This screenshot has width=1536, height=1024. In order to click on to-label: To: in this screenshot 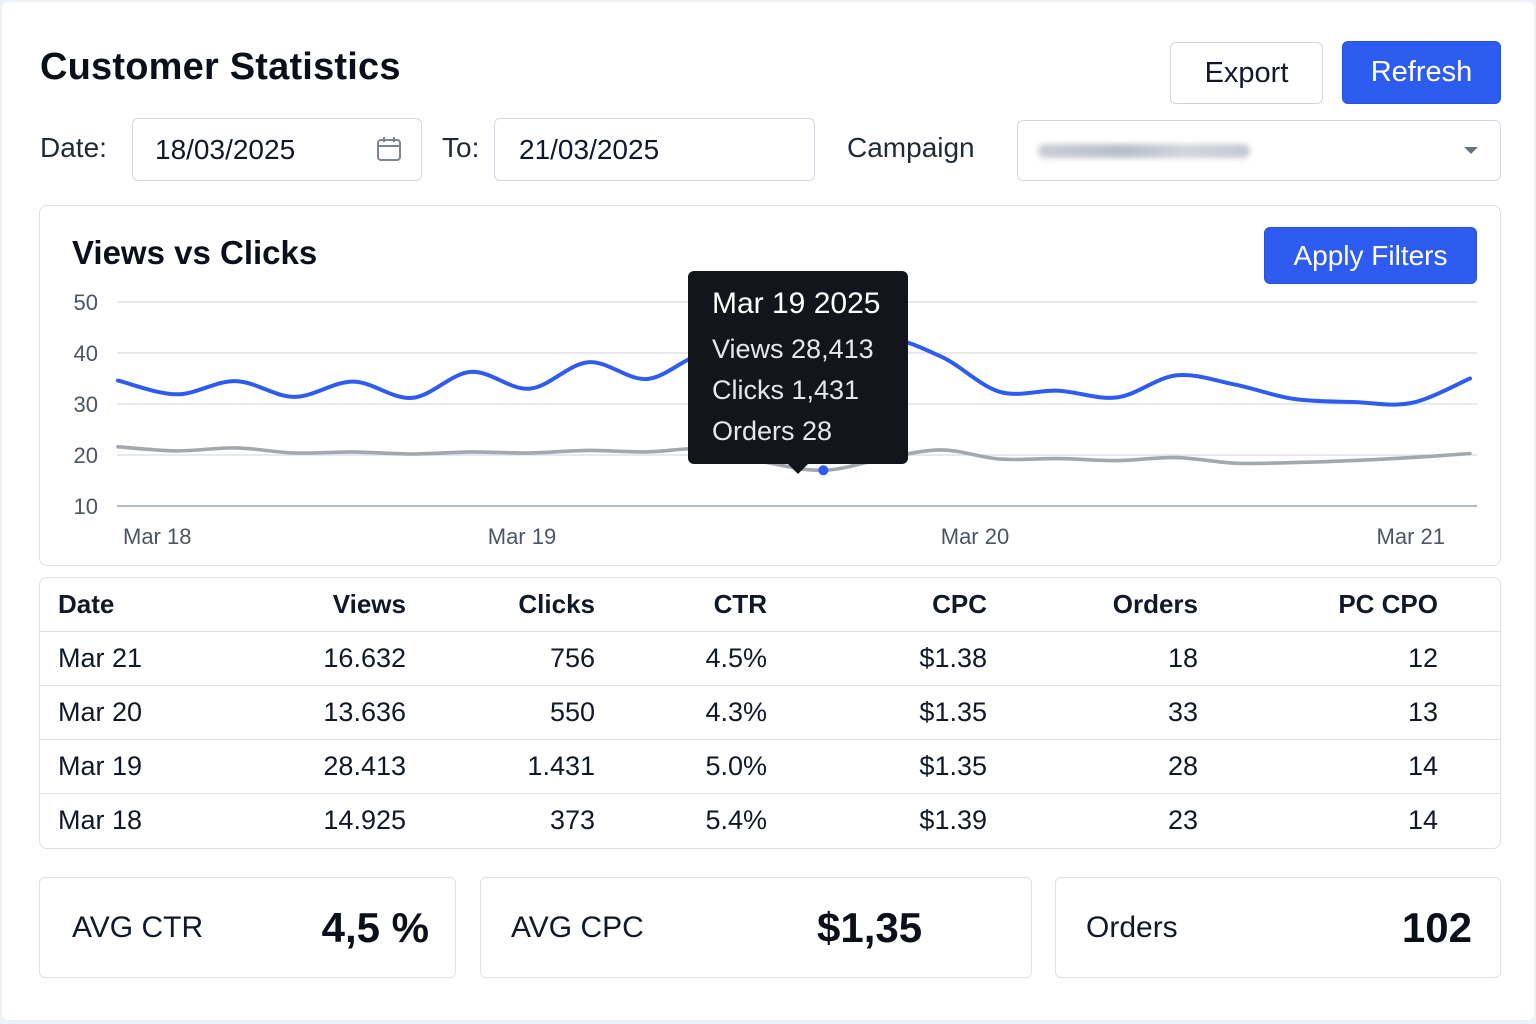, I will do `click(461, 147)`.